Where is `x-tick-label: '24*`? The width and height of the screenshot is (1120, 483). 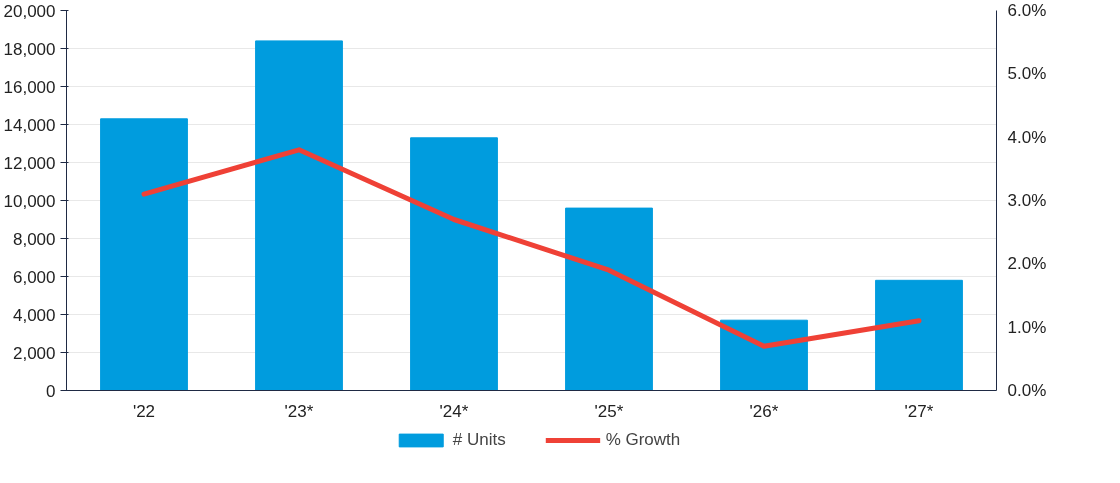
x-tick-label: '24* is located at coordinates (454, 411).